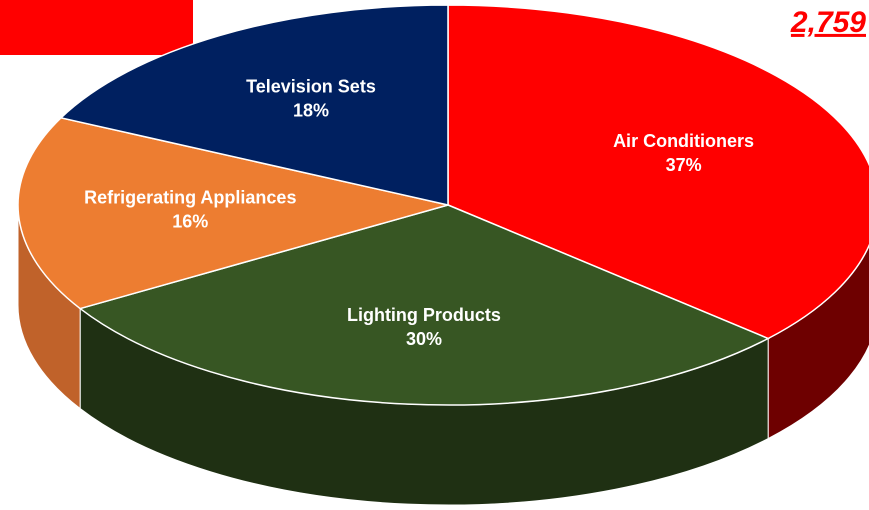 The width and height of the screenshot is (869, 510). I want to click on header-block, so click(96, 27).